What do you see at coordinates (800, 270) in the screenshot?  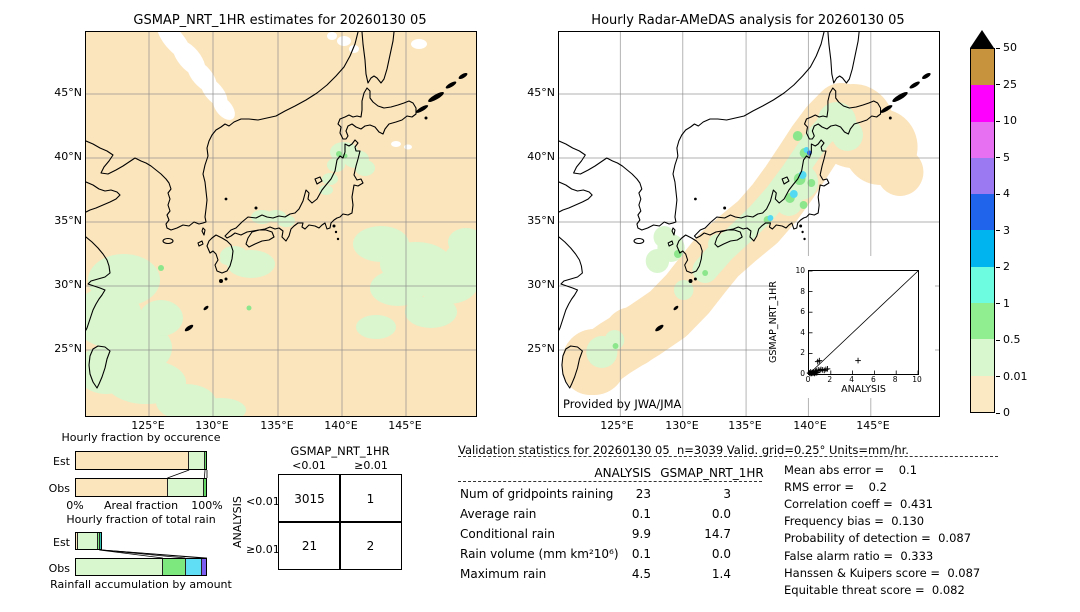 I see `inset-ytick-label: 10` at bounding box center [800, 270].